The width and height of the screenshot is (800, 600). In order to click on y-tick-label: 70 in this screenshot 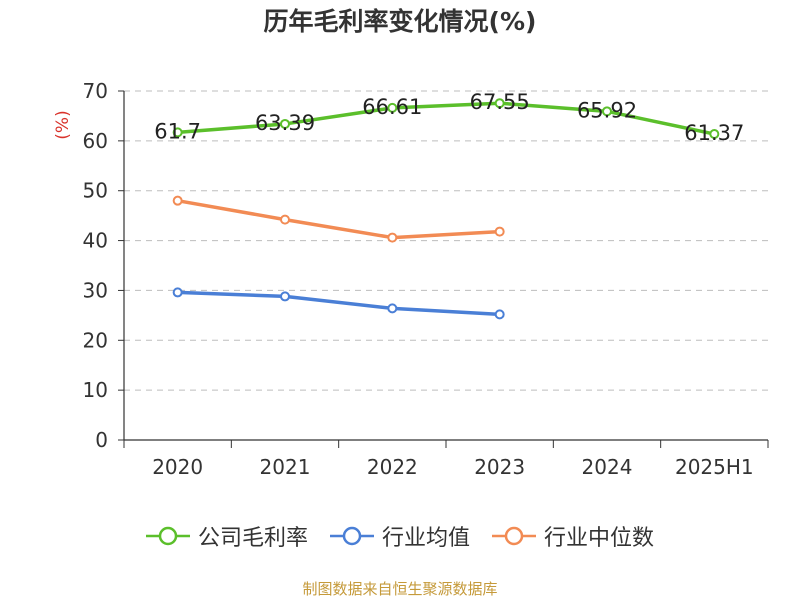, I will do `click(95, 91)`.